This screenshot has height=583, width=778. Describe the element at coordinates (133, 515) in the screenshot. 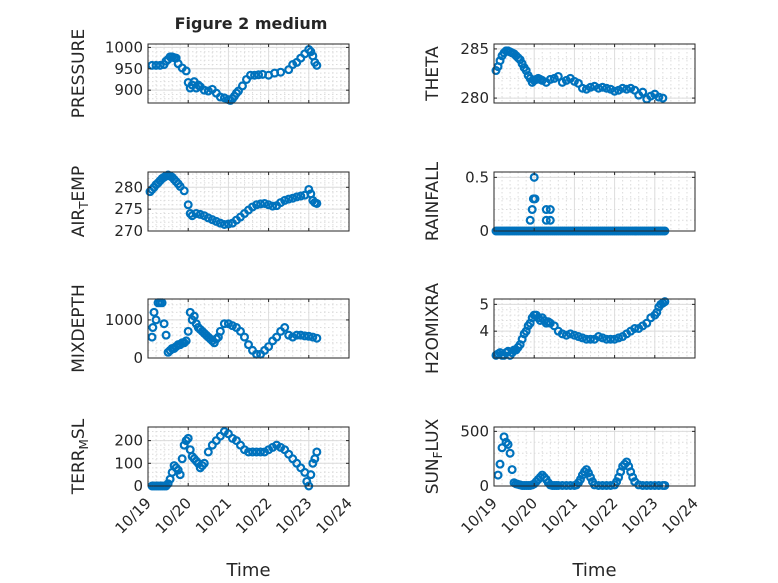

I see `x-tick-label: 10/19` at that location.